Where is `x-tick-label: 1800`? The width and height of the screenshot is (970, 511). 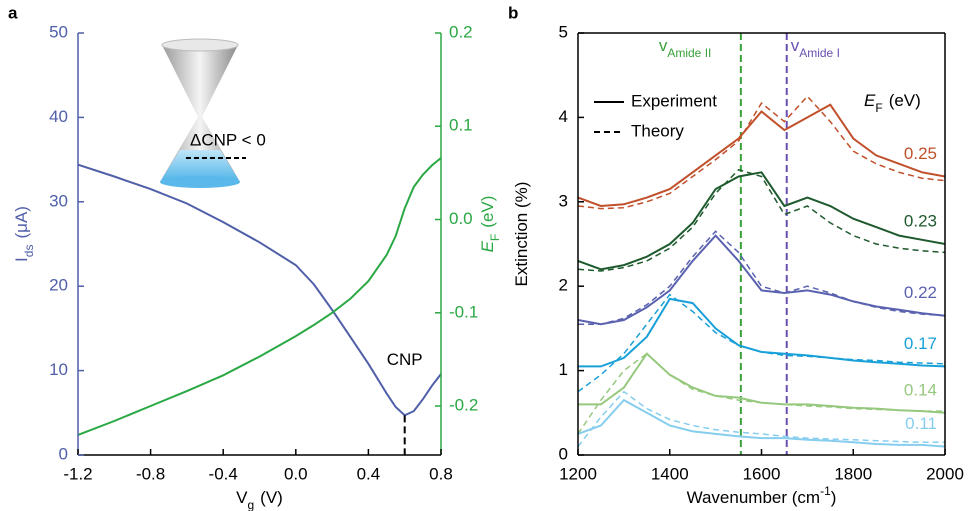 x-tick-label: 1800 is located at coordinates (853, 473).